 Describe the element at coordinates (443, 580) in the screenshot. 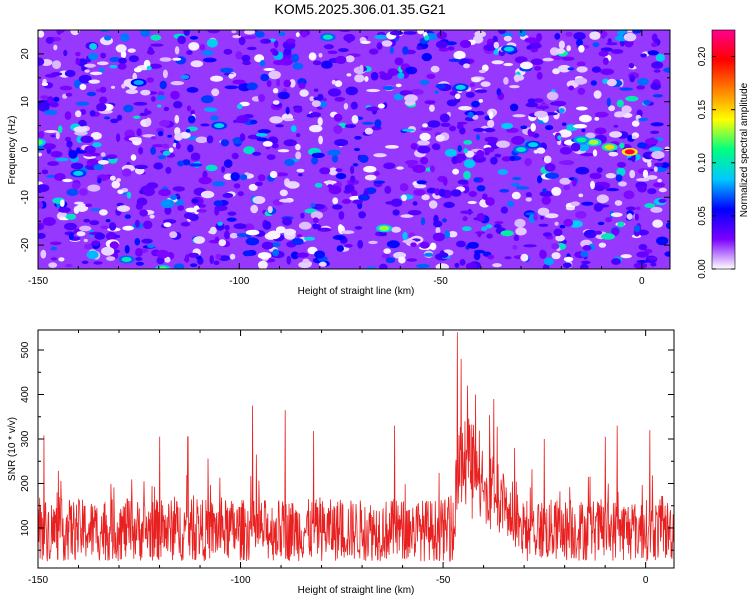

I see `snr-x-tick-label: -50` at that location.